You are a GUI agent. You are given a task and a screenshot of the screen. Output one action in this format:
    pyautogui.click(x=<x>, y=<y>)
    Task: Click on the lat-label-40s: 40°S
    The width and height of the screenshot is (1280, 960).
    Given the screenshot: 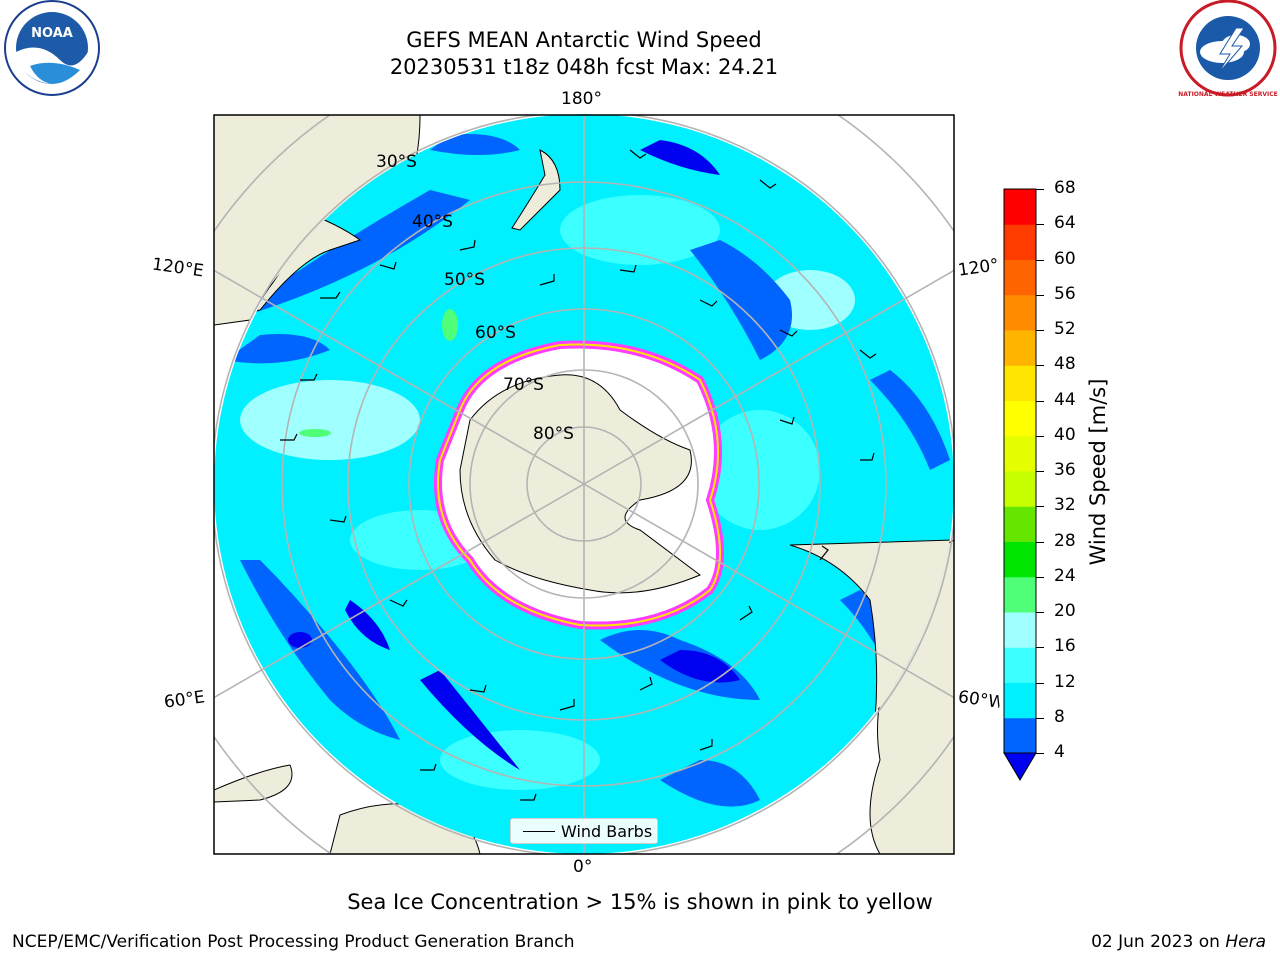 What is the action you would take?
    pyautogui.click(x=432, y=222)
    